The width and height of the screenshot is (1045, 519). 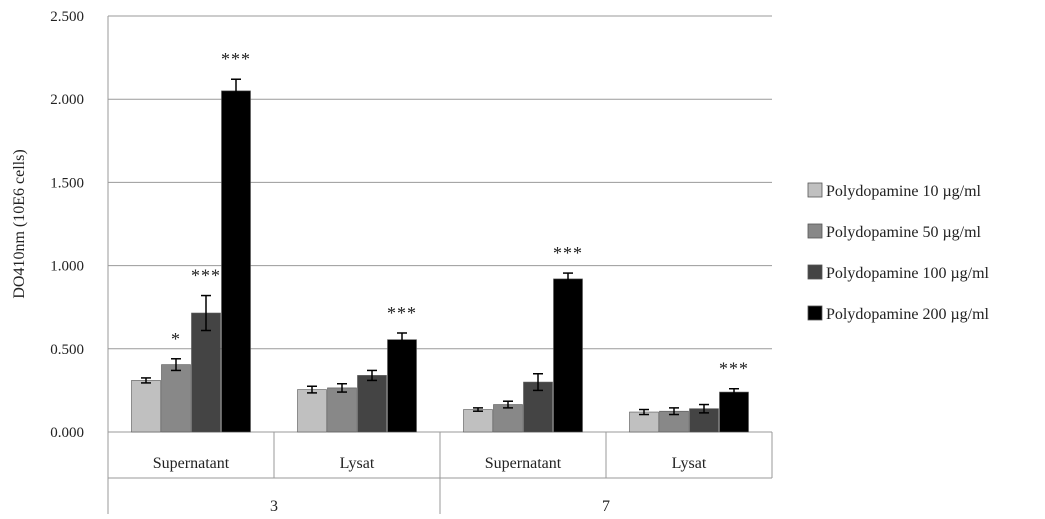 I want to click on legend-label: Polydopamine 10 µg/ml, so click(x=904, y=191).